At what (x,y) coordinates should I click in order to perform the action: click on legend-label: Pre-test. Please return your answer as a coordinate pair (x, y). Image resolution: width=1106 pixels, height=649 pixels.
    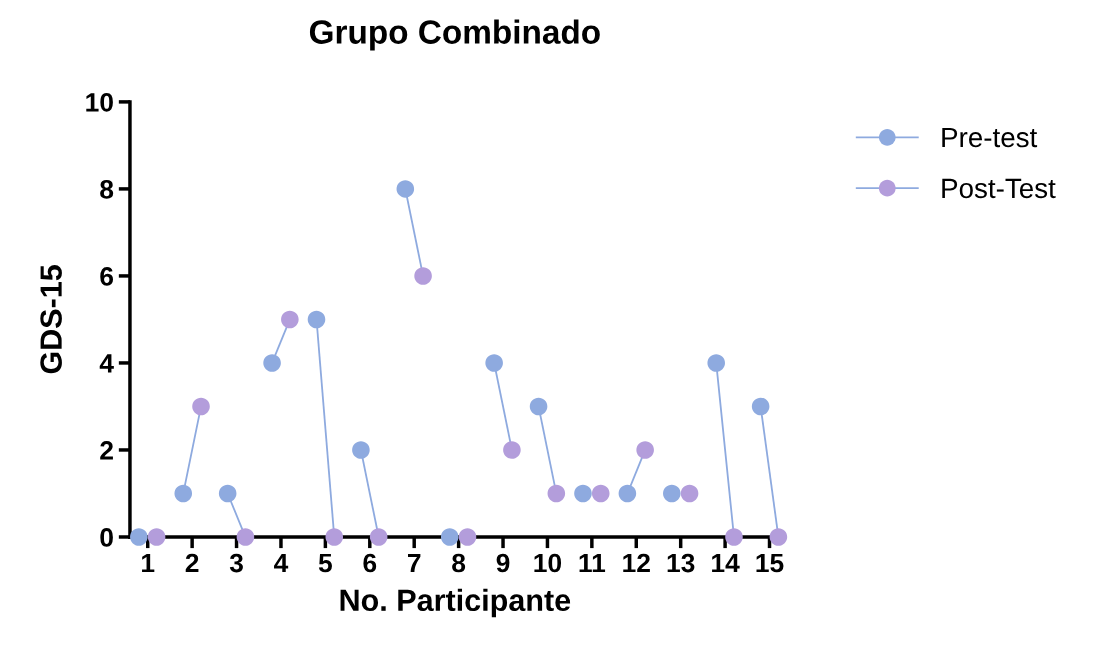
    Looking at the image, I should click on (990, 137).